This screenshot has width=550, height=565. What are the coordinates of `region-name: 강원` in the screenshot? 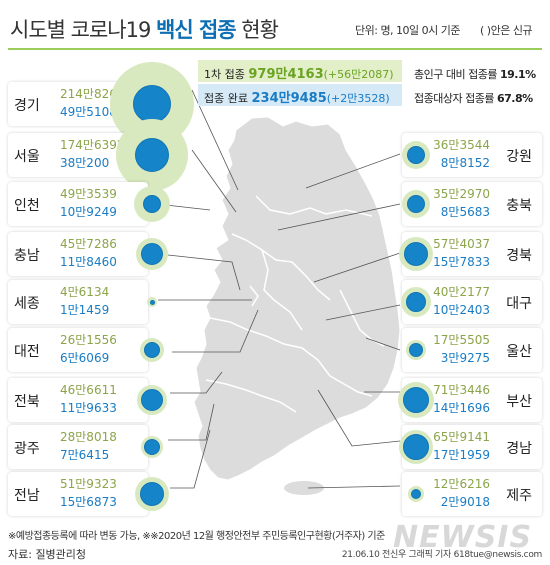 It's located at (519, 157).